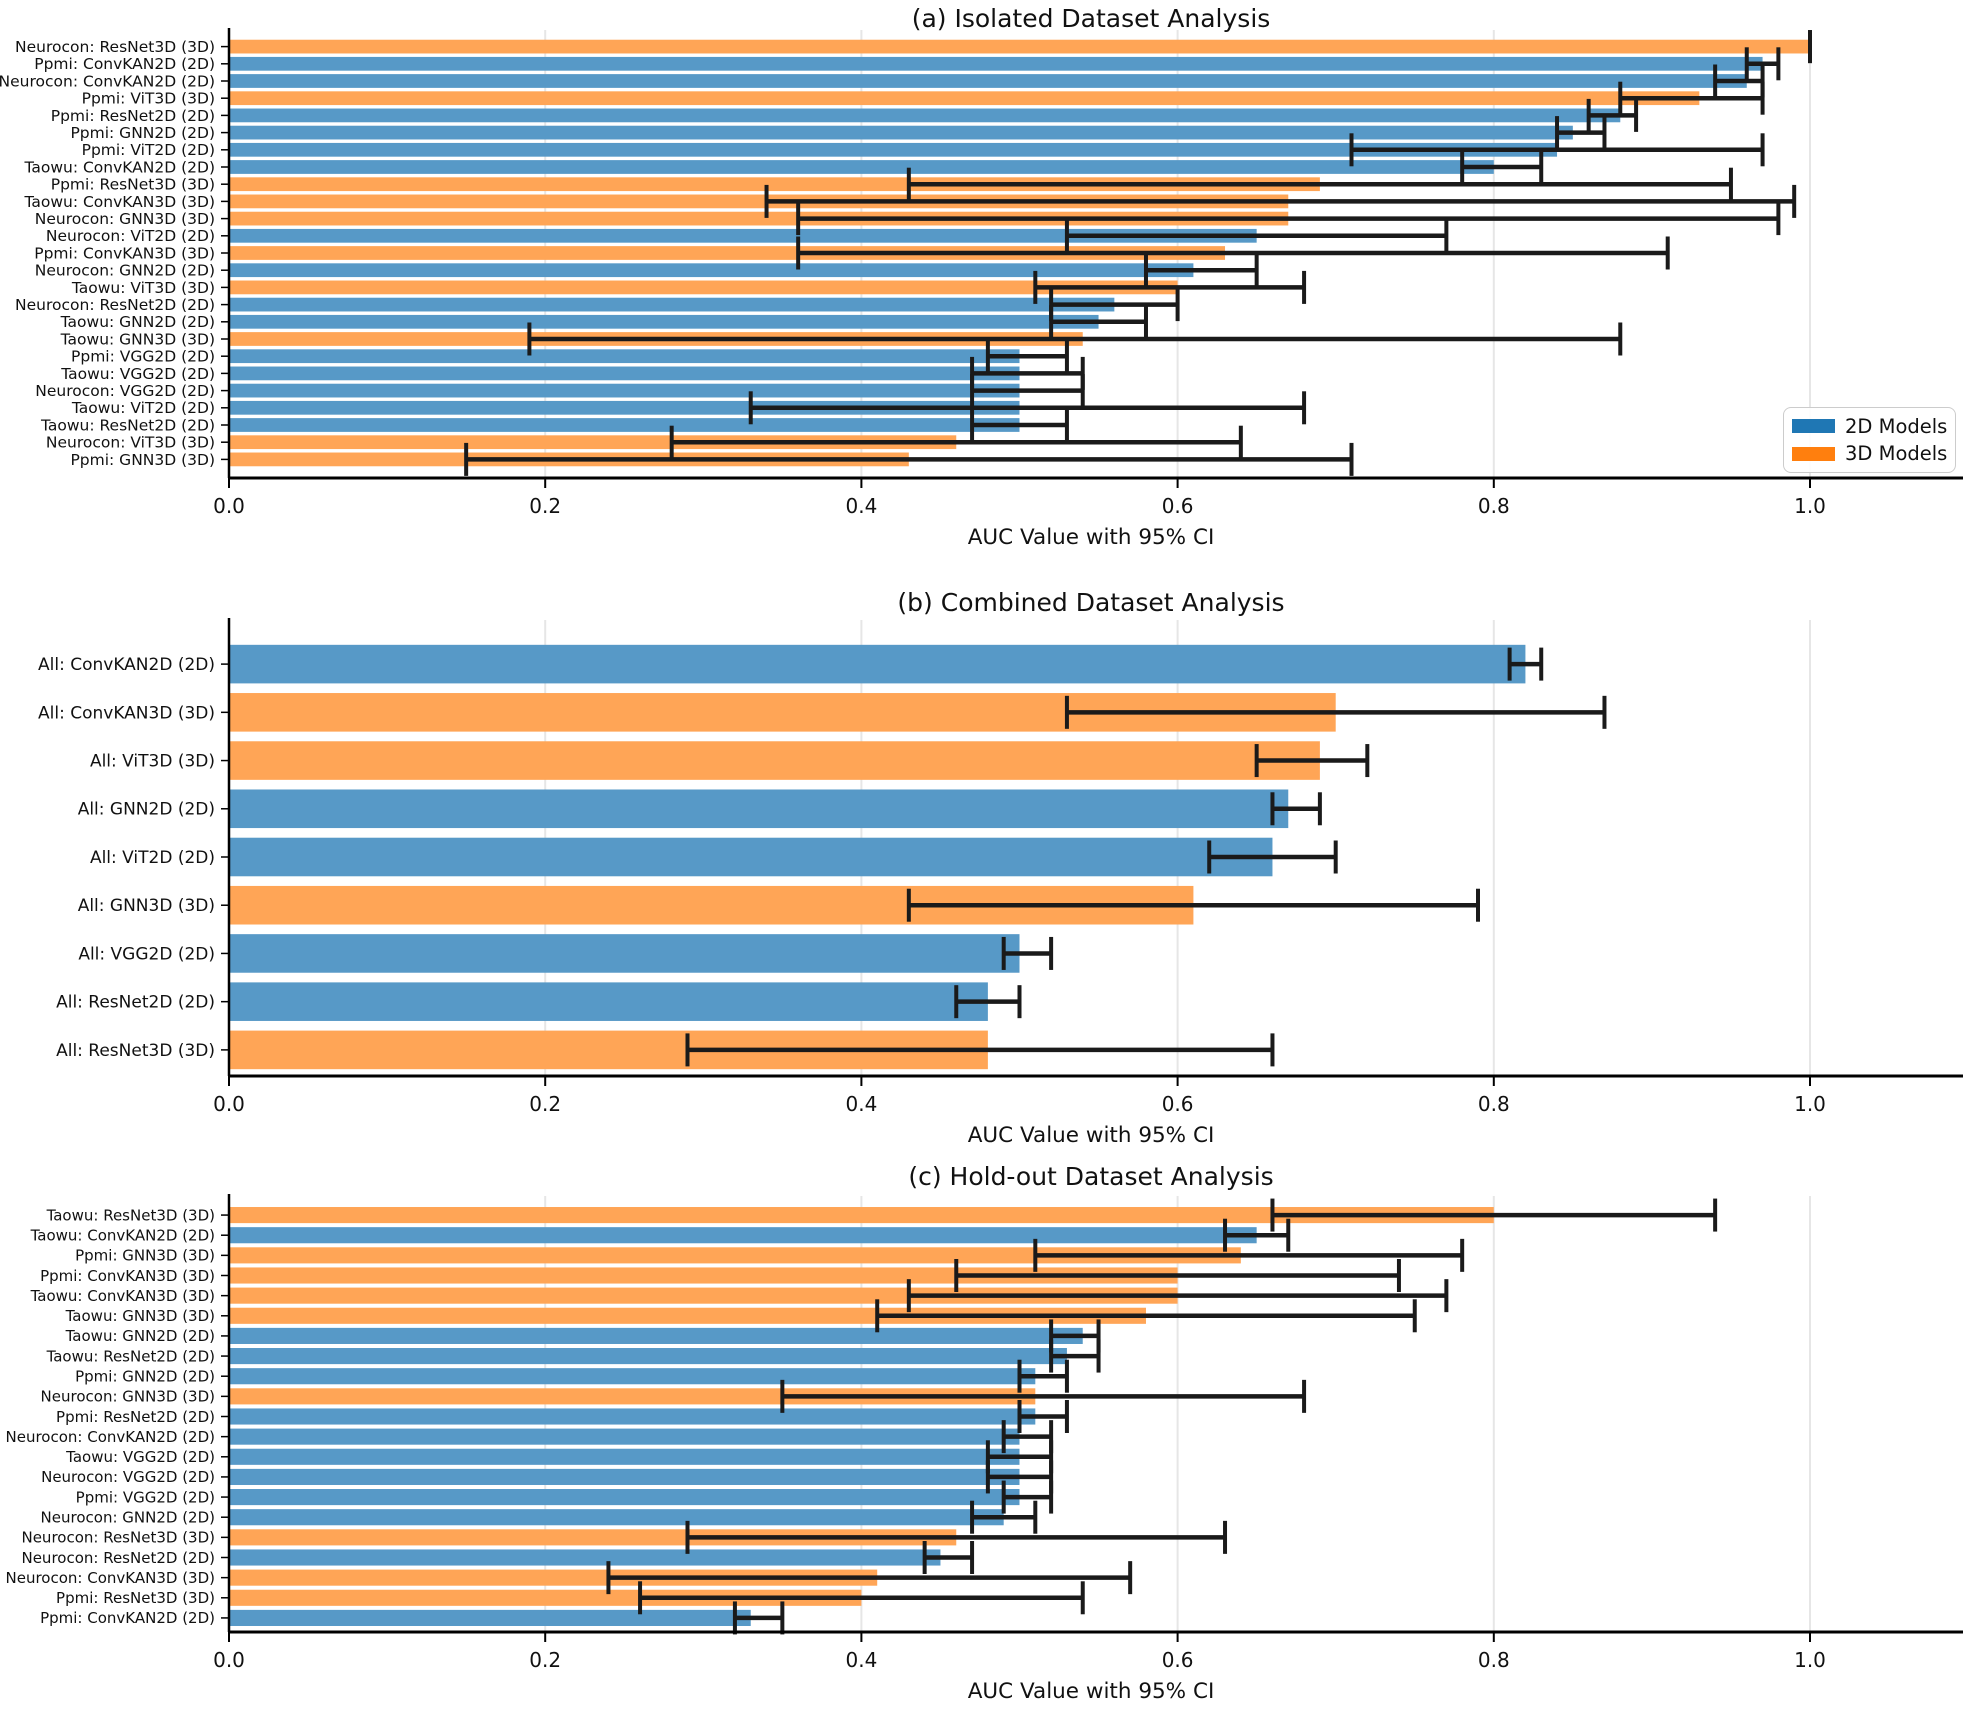 This screenshot has width=1970, height=1711. I want to click on y-tick-label: All: VGG2D (2D), so click(146, 954).